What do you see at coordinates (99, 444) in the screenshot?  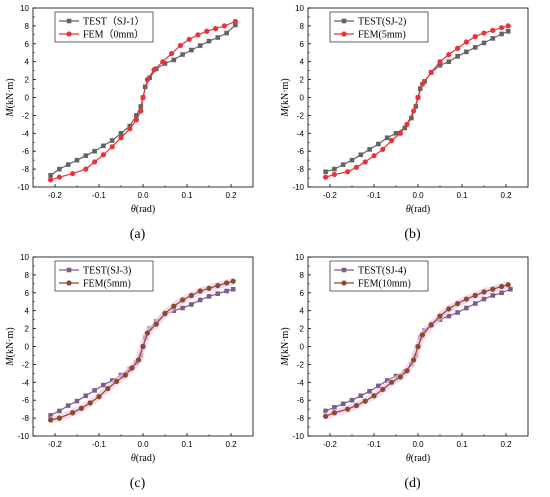 I see `x-tick-label: -0.1` at bounding box center [99, 444].